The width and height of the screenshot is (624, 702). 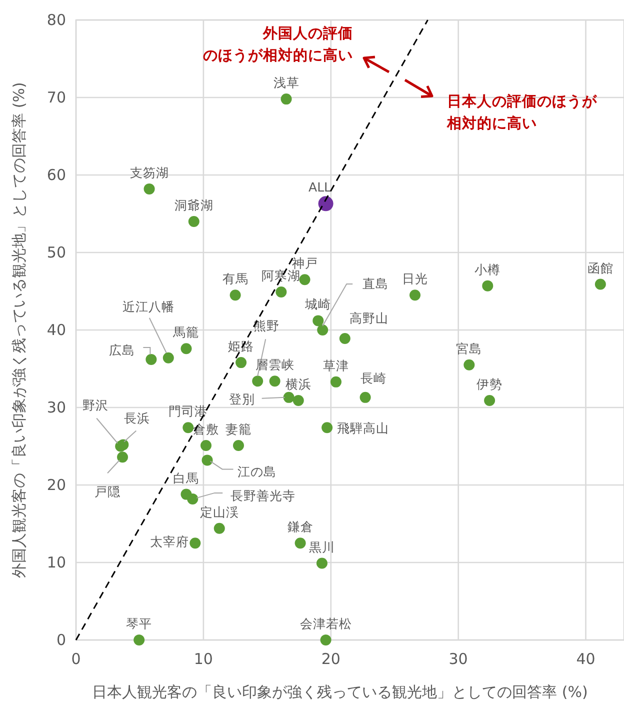 What do you see at coordinates (458, 659) in the screenshot?
I see `x-tick-label: 30` at bounding box center [458, 659].